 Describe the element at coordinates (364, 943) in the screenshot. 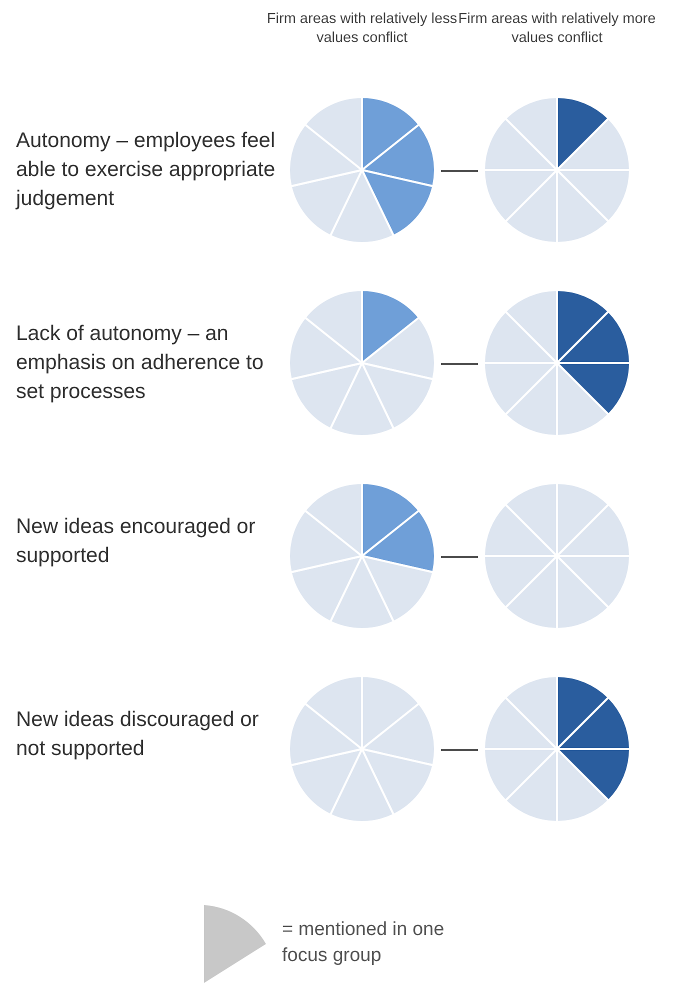

I see `text: = mentioned in one focus group` at that location.